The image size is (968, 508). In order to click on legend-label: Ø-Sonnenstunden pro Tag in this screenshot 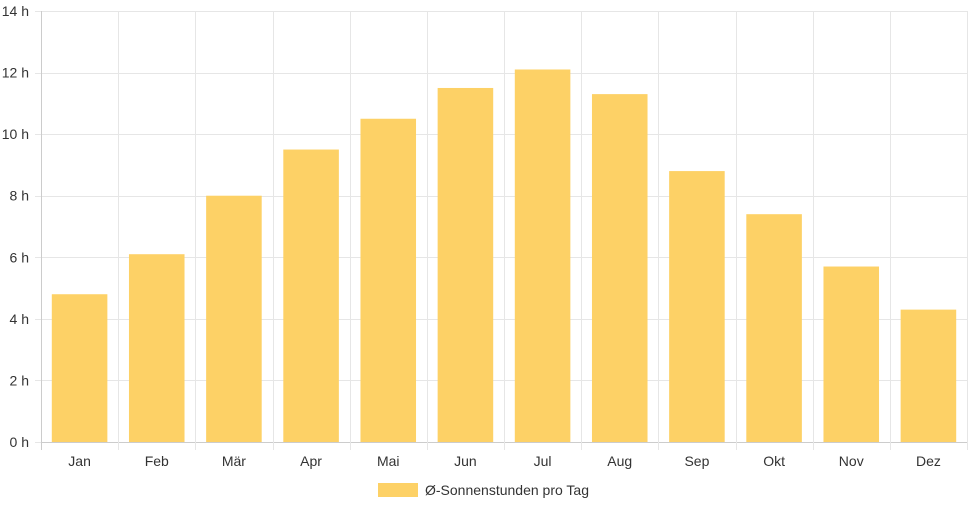, I will do `click(507, 490)`.